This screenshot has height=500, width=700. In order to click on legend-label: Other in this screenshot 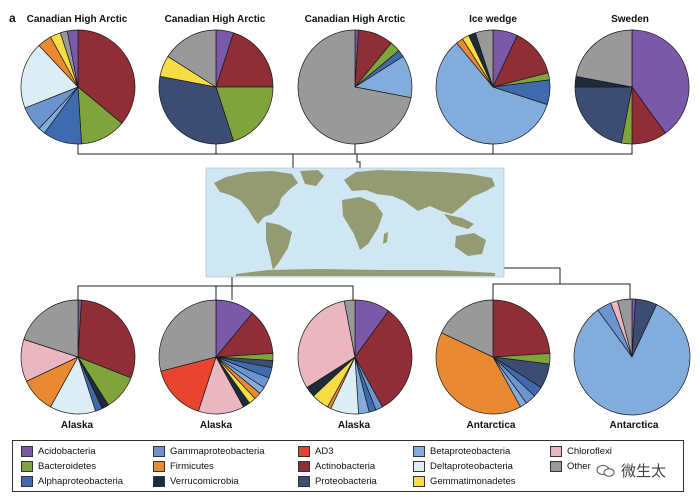, I will do `click(579, 466)`.